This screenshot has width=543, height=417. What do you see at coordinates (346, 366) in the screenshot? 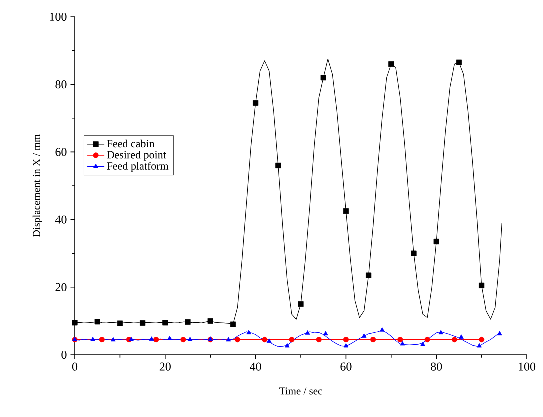
I see `x-tick-label: 60` at bounding box center [346, 366].